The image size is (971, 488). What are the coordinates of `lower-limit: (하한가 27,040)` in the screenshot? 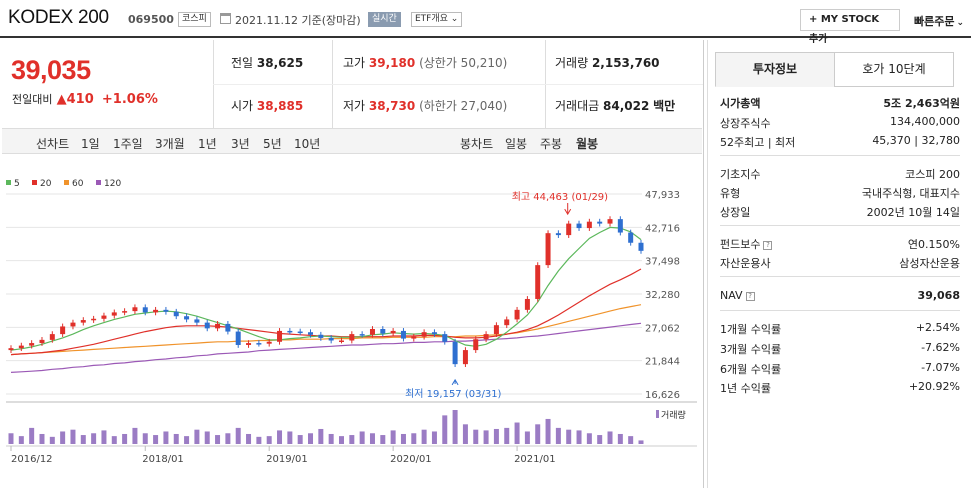 It's located at (463, 106).